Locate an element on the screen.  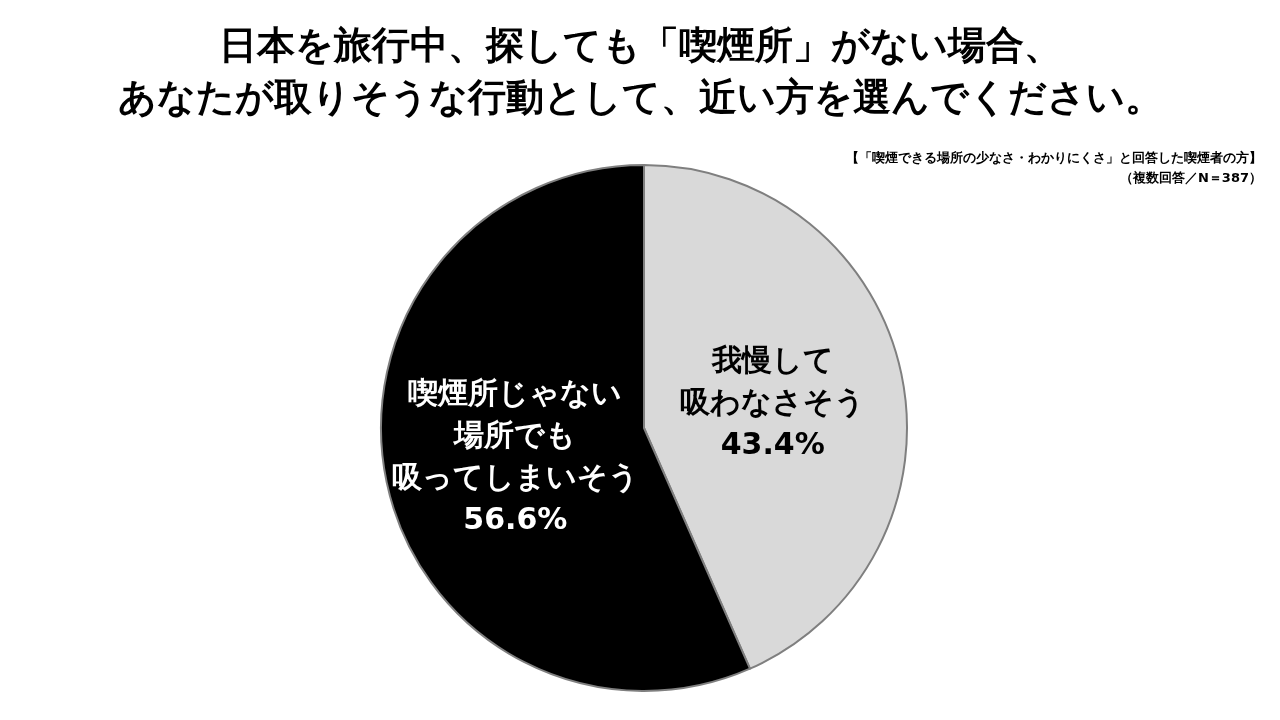
title: 日本を旅行中、探しても「喫煙所」がない場合、あなたが取りそうな行動として、近い方を選んでください。 is located at coordinates (640, 71).